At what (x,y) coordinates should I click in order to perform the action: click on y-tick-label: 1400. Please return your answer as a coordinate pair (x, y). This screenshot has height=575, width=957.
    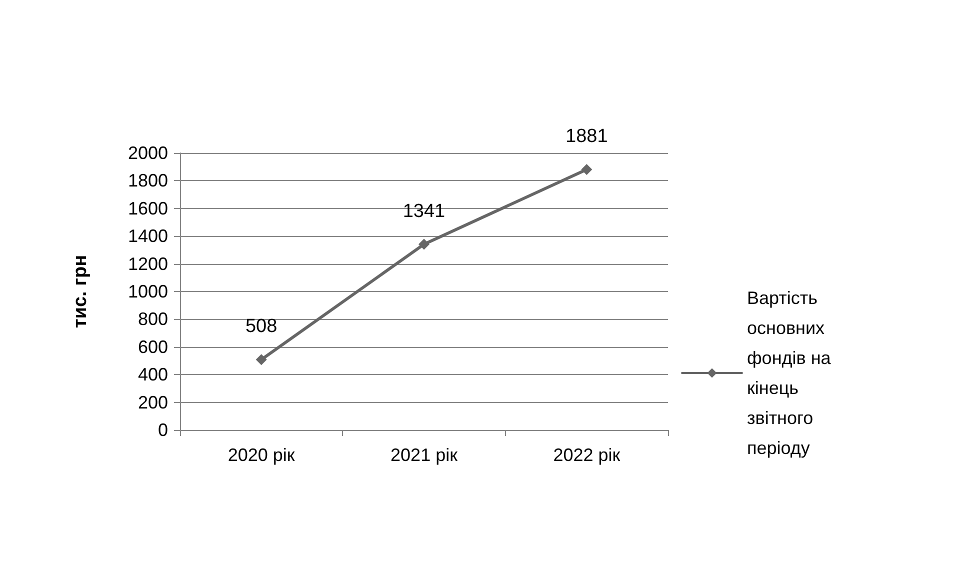
    Looking at the image, I should click on (148, 236).